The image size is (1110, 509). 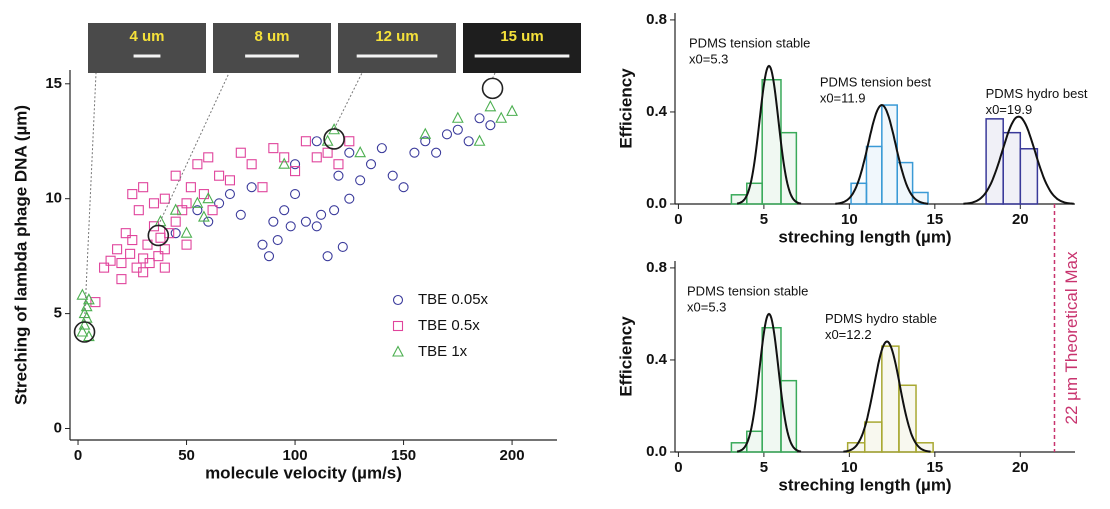 What do you see at coordinates (396, 36) in the screenshot?
I see `inset-label: 12 um` at bounding box center [396, 36].